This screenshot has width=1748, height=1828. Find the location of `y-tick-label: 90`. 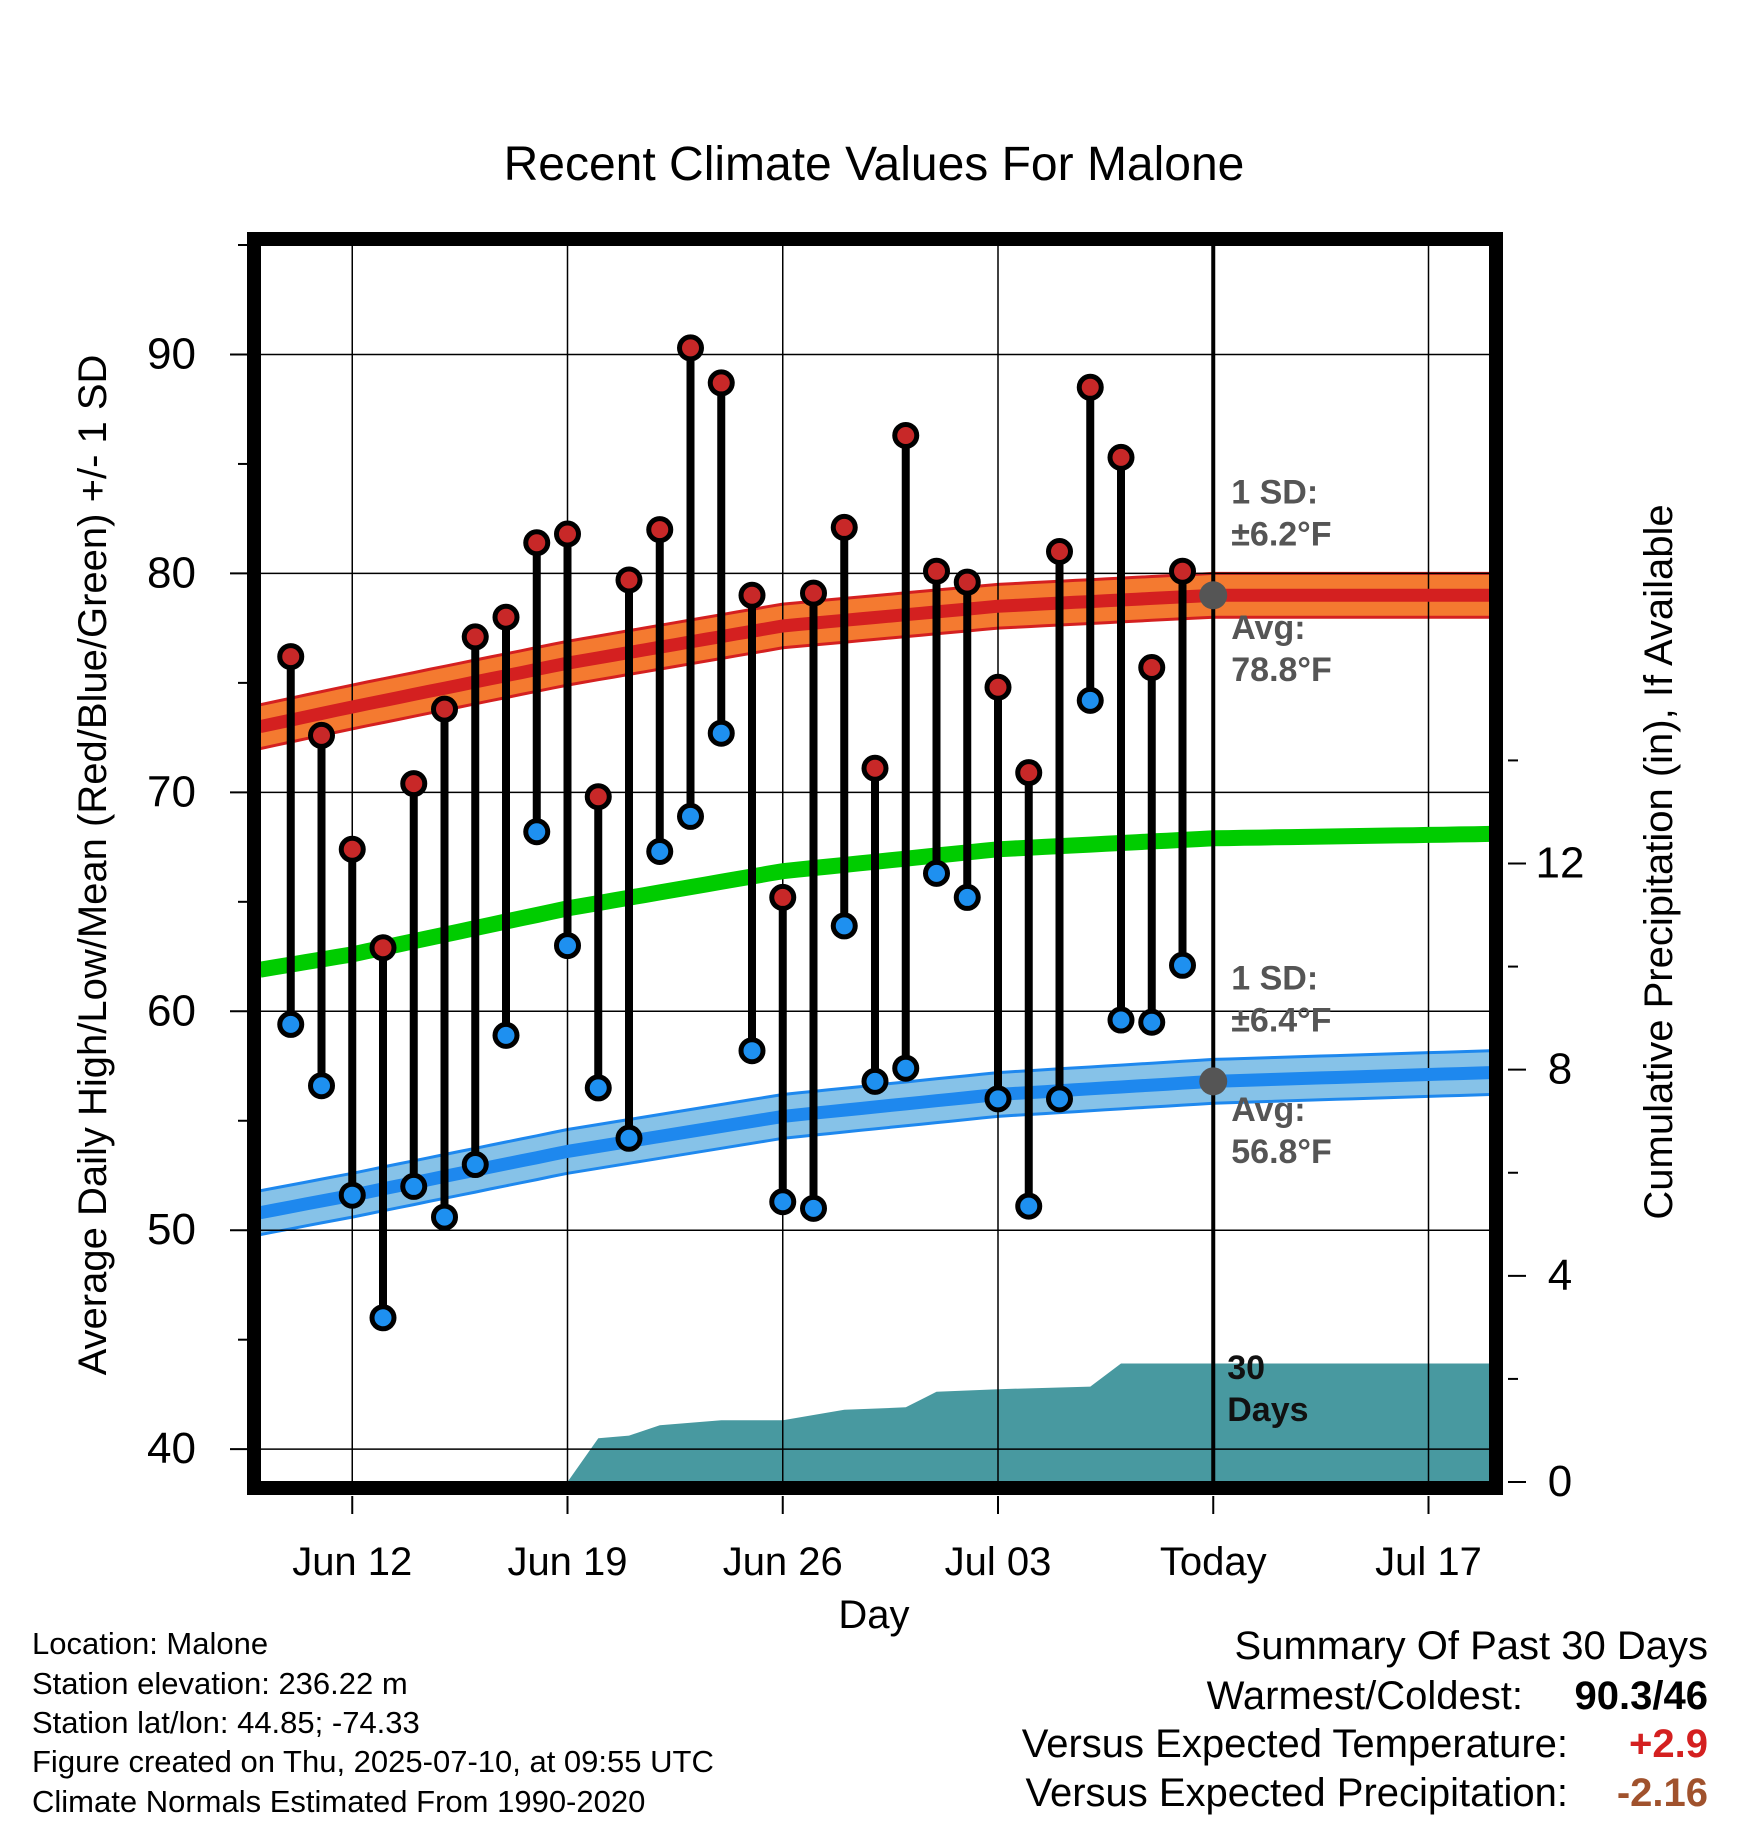

y-tick-label: 90 is located at coordinates (171, 353).